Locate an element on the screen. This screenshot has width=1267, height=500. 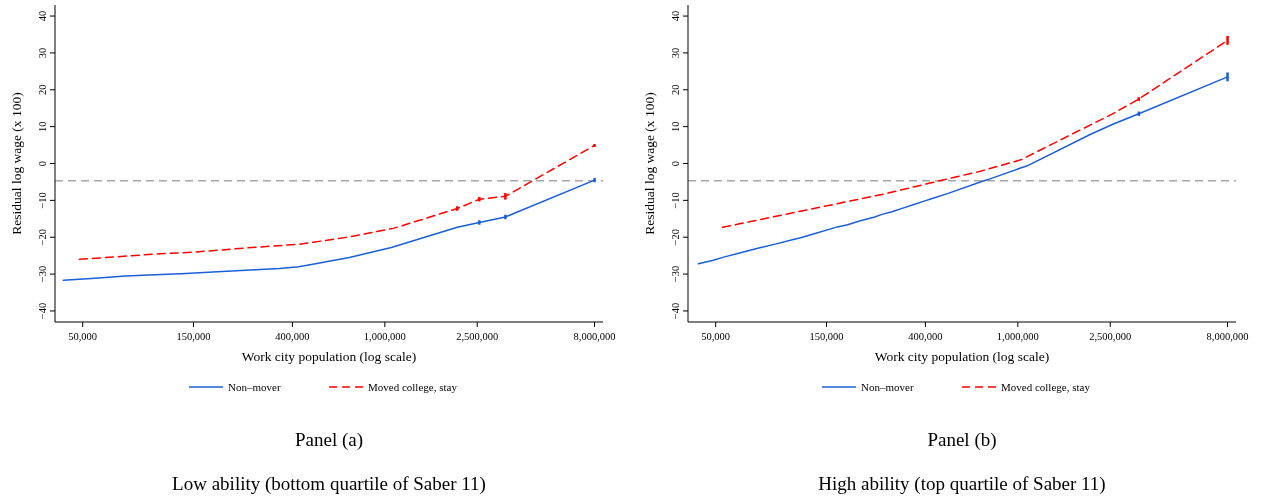
text: Panel (a) is located at coordinates (329, 440).